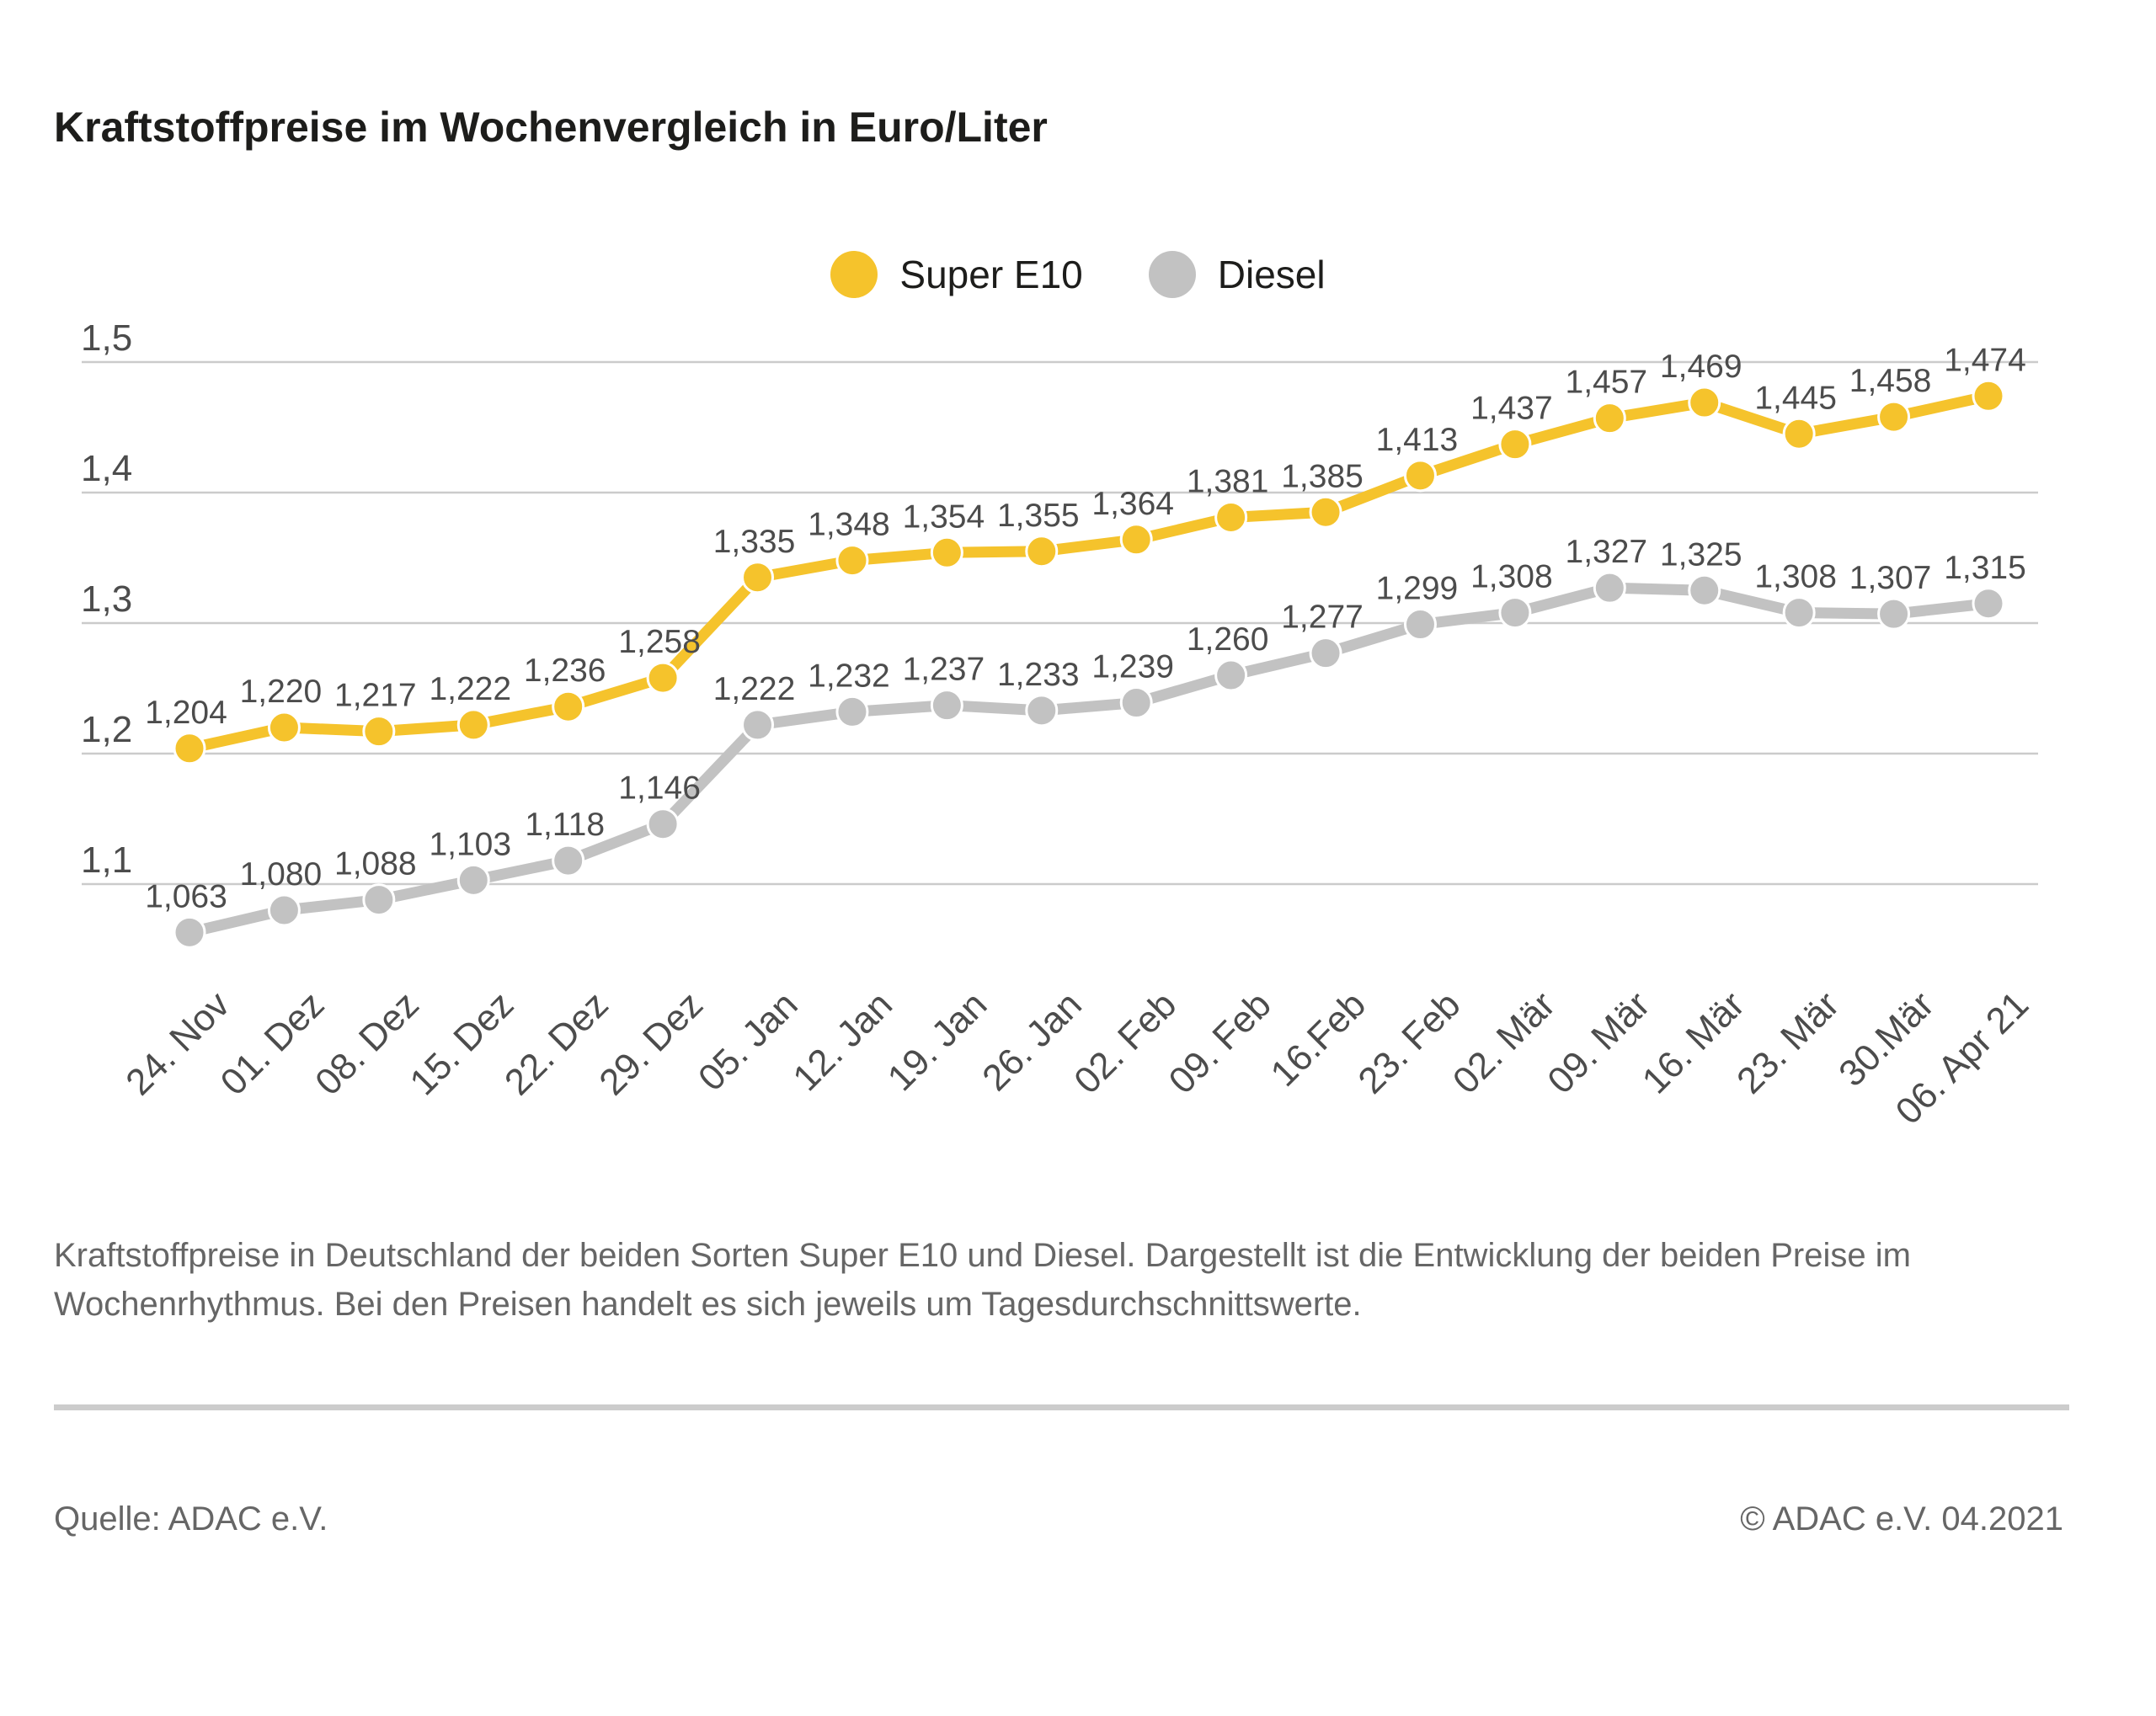 The height and width of the screenshot is (1716, 2156). I want to click on data-point-label-super-e10: 1,236, so click(565, 671).